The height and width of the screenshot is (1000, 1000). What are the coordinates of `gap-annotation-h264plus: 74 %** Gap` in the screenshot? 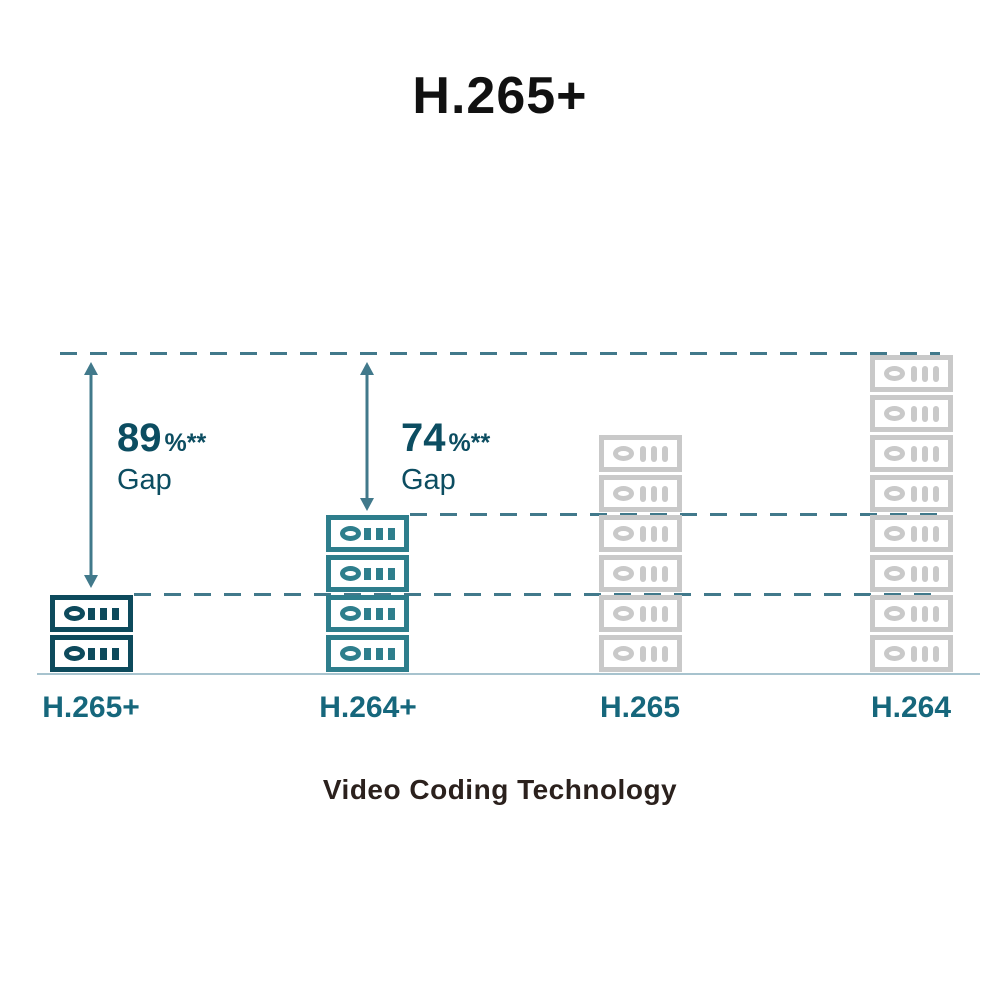 It's located at (445, 457).